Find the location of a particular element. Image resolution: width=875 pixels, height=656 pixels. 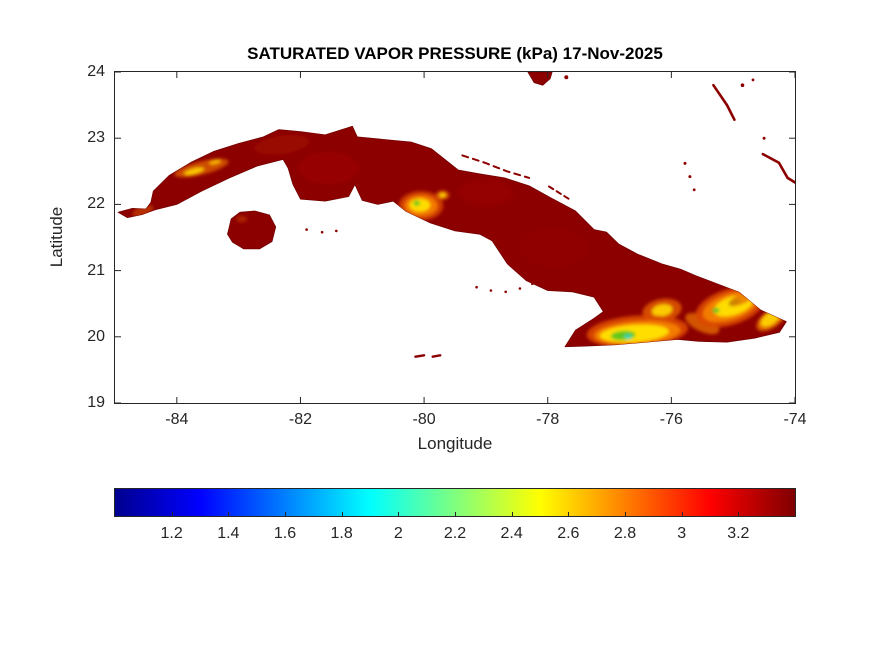

x-tick-label: -84 is located at coordinates (177, 419).